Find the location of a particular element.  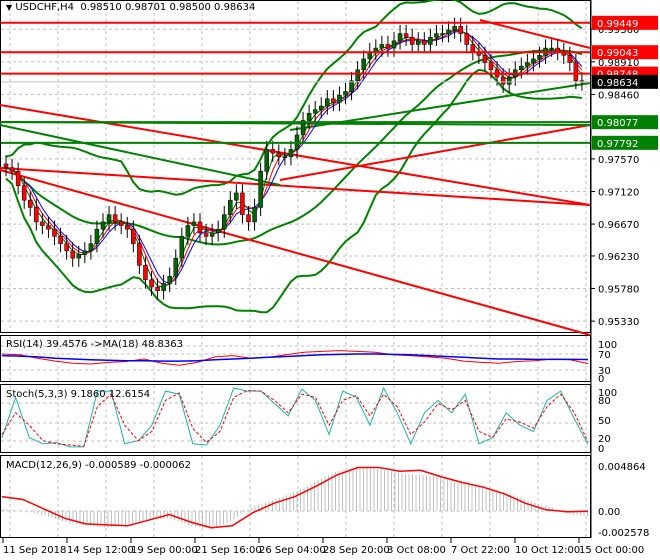

svg-text: 0.97792 is located at coordinates (617, 144).